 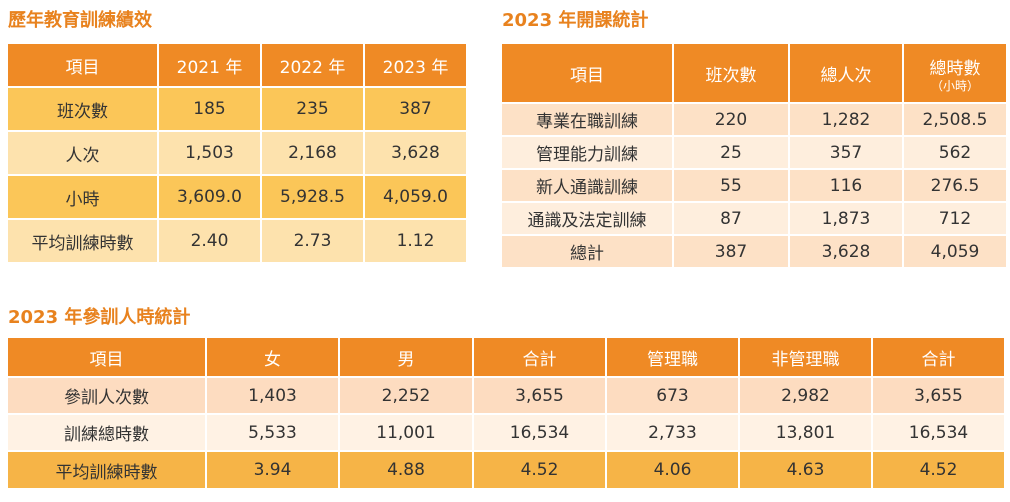 I want to click on table-row: 通識及法定訓練 87 1,873 712, so click(x=754, y=218).